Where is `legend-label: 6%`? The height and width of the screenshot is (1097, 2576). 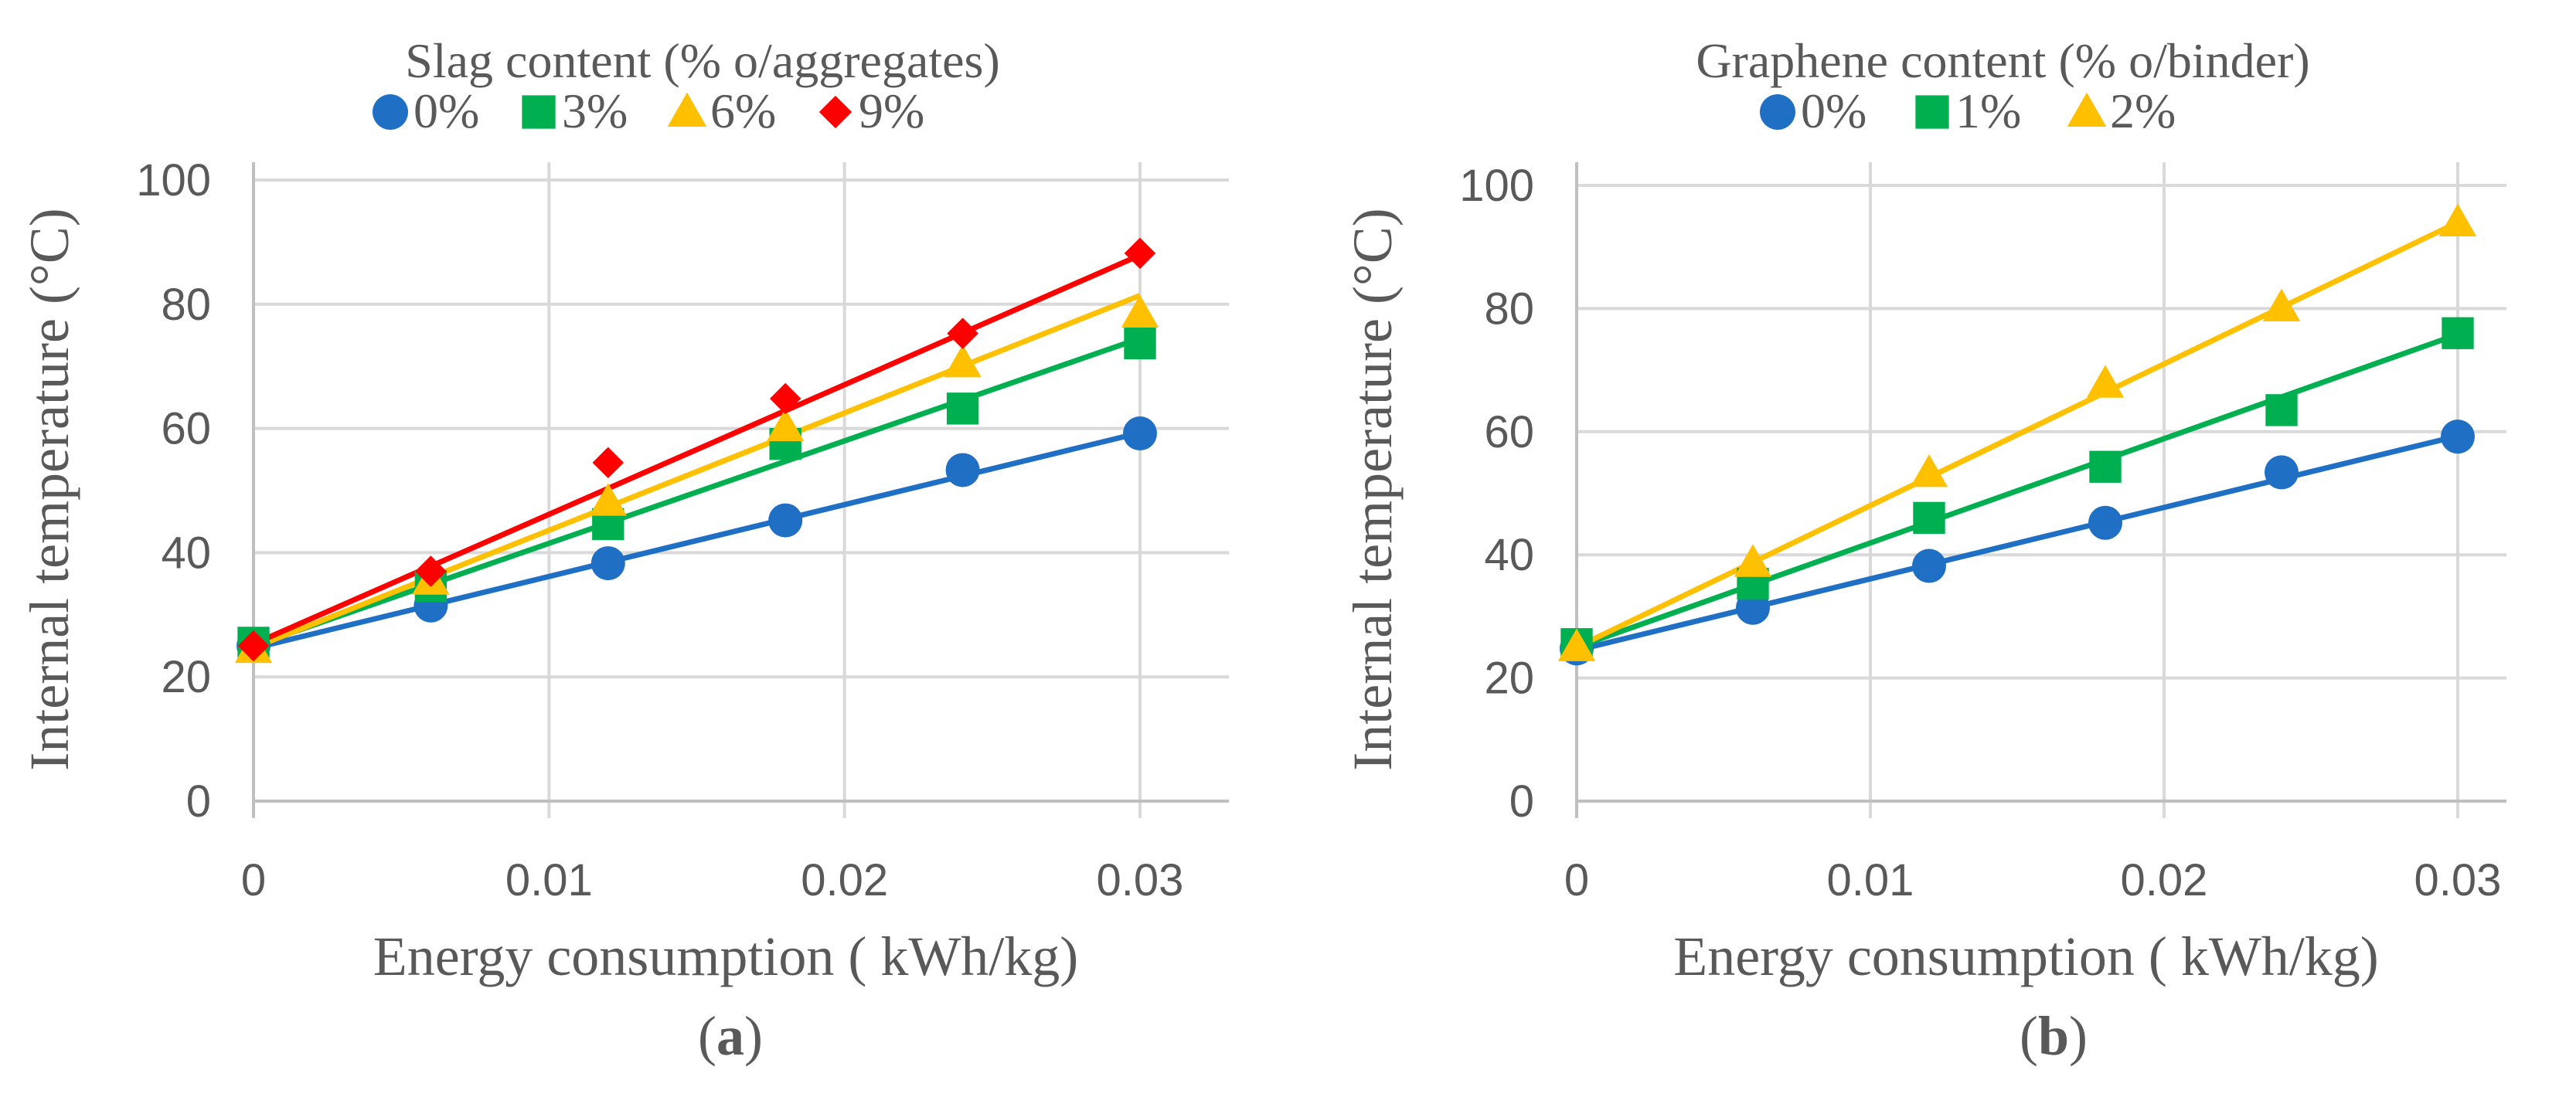
legend-label: 6% is located at coordinates (743, 110).